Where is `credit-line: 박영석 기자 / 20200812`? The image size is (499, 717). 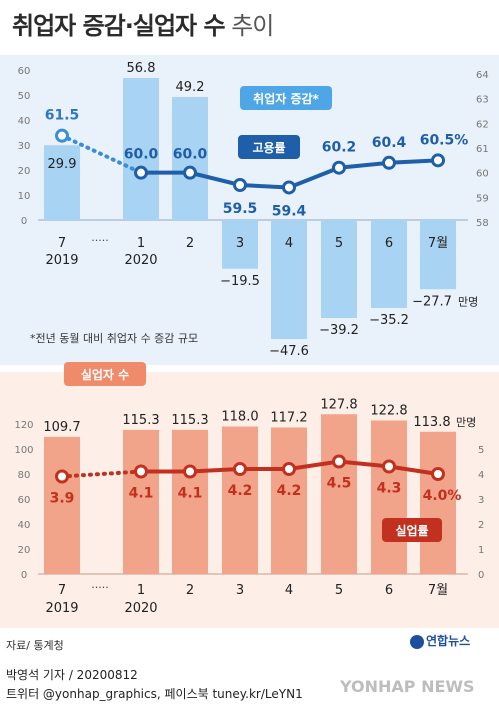
credit-line: 박영석 기자 / 20200812 is located at coordinates (72, 675).